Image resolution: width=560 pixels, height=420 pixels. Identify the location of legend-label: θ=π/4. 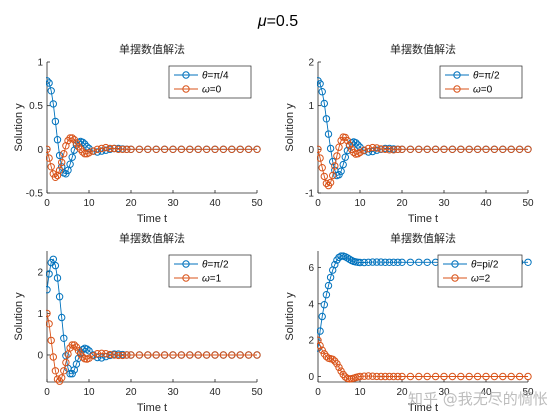
(215, 76).